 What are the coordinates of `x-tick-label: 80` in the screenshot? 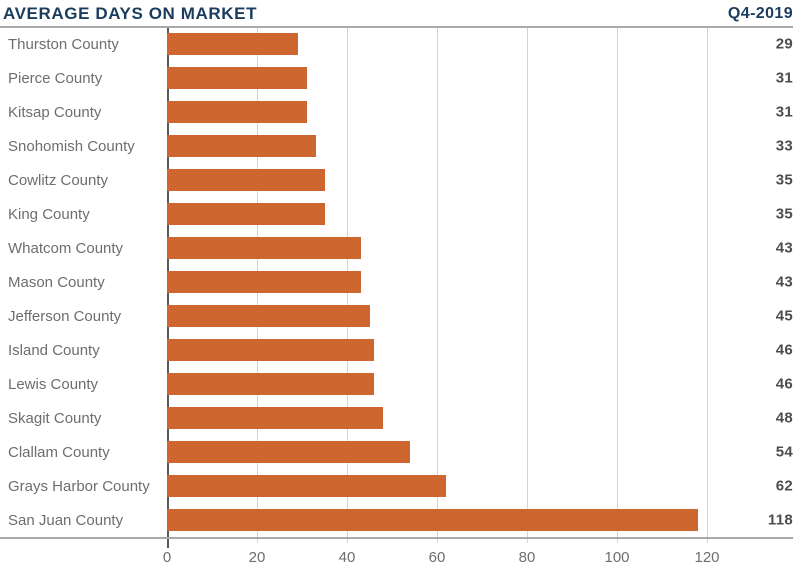 It's located at (527, 557).